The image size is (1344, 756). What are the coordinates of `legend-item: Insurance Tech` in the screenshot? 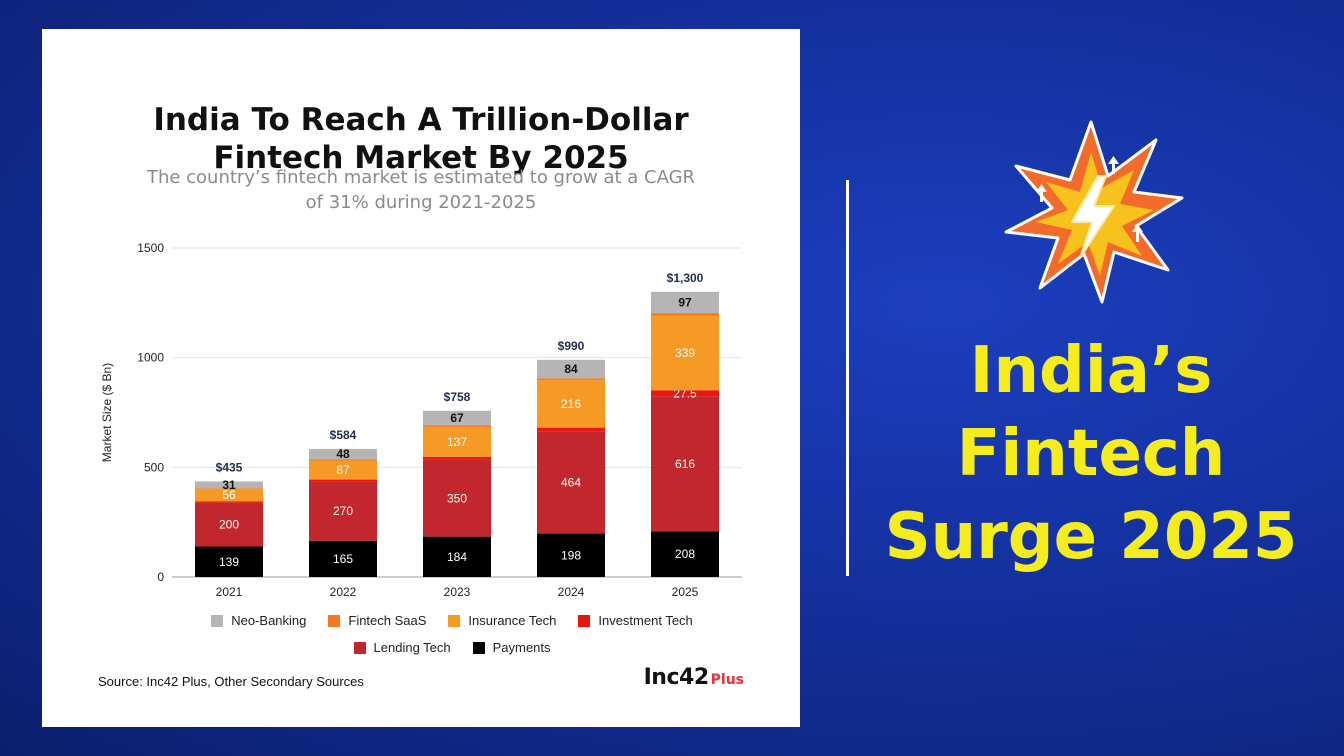 It's located at (502, 620).